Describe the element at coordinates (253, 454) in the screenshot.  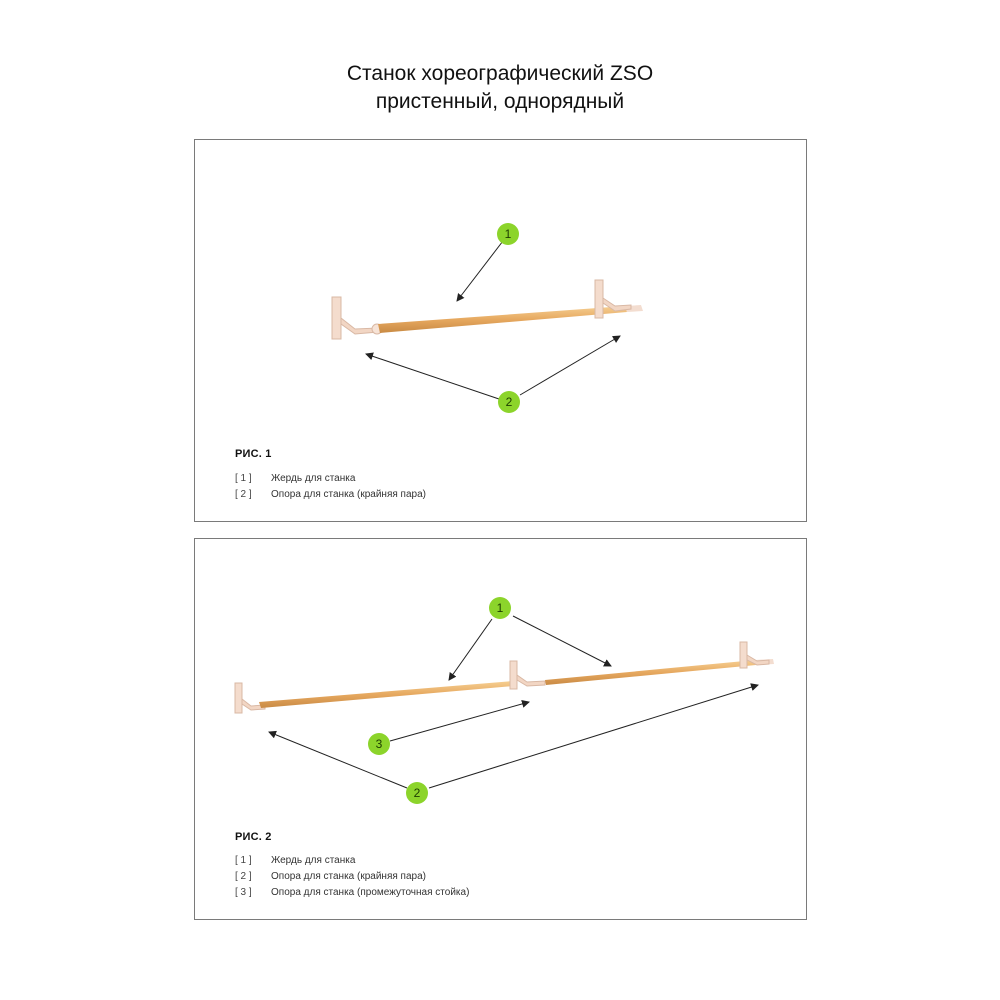
I see `figure-1-label: РИС. 1` at that location.